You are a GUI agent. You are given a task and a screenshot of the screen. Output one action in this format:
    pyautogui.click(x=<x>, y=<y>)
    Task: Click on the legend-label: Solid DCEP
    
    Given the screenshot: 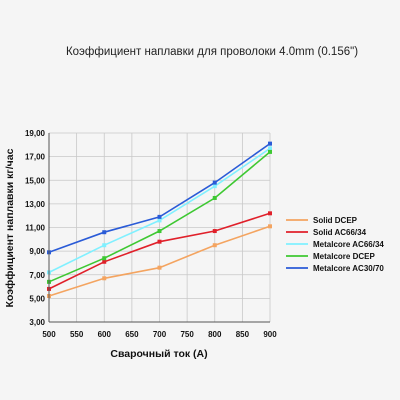 What is the action you would take?
    pyautogui.click(x=335, y=220)
    